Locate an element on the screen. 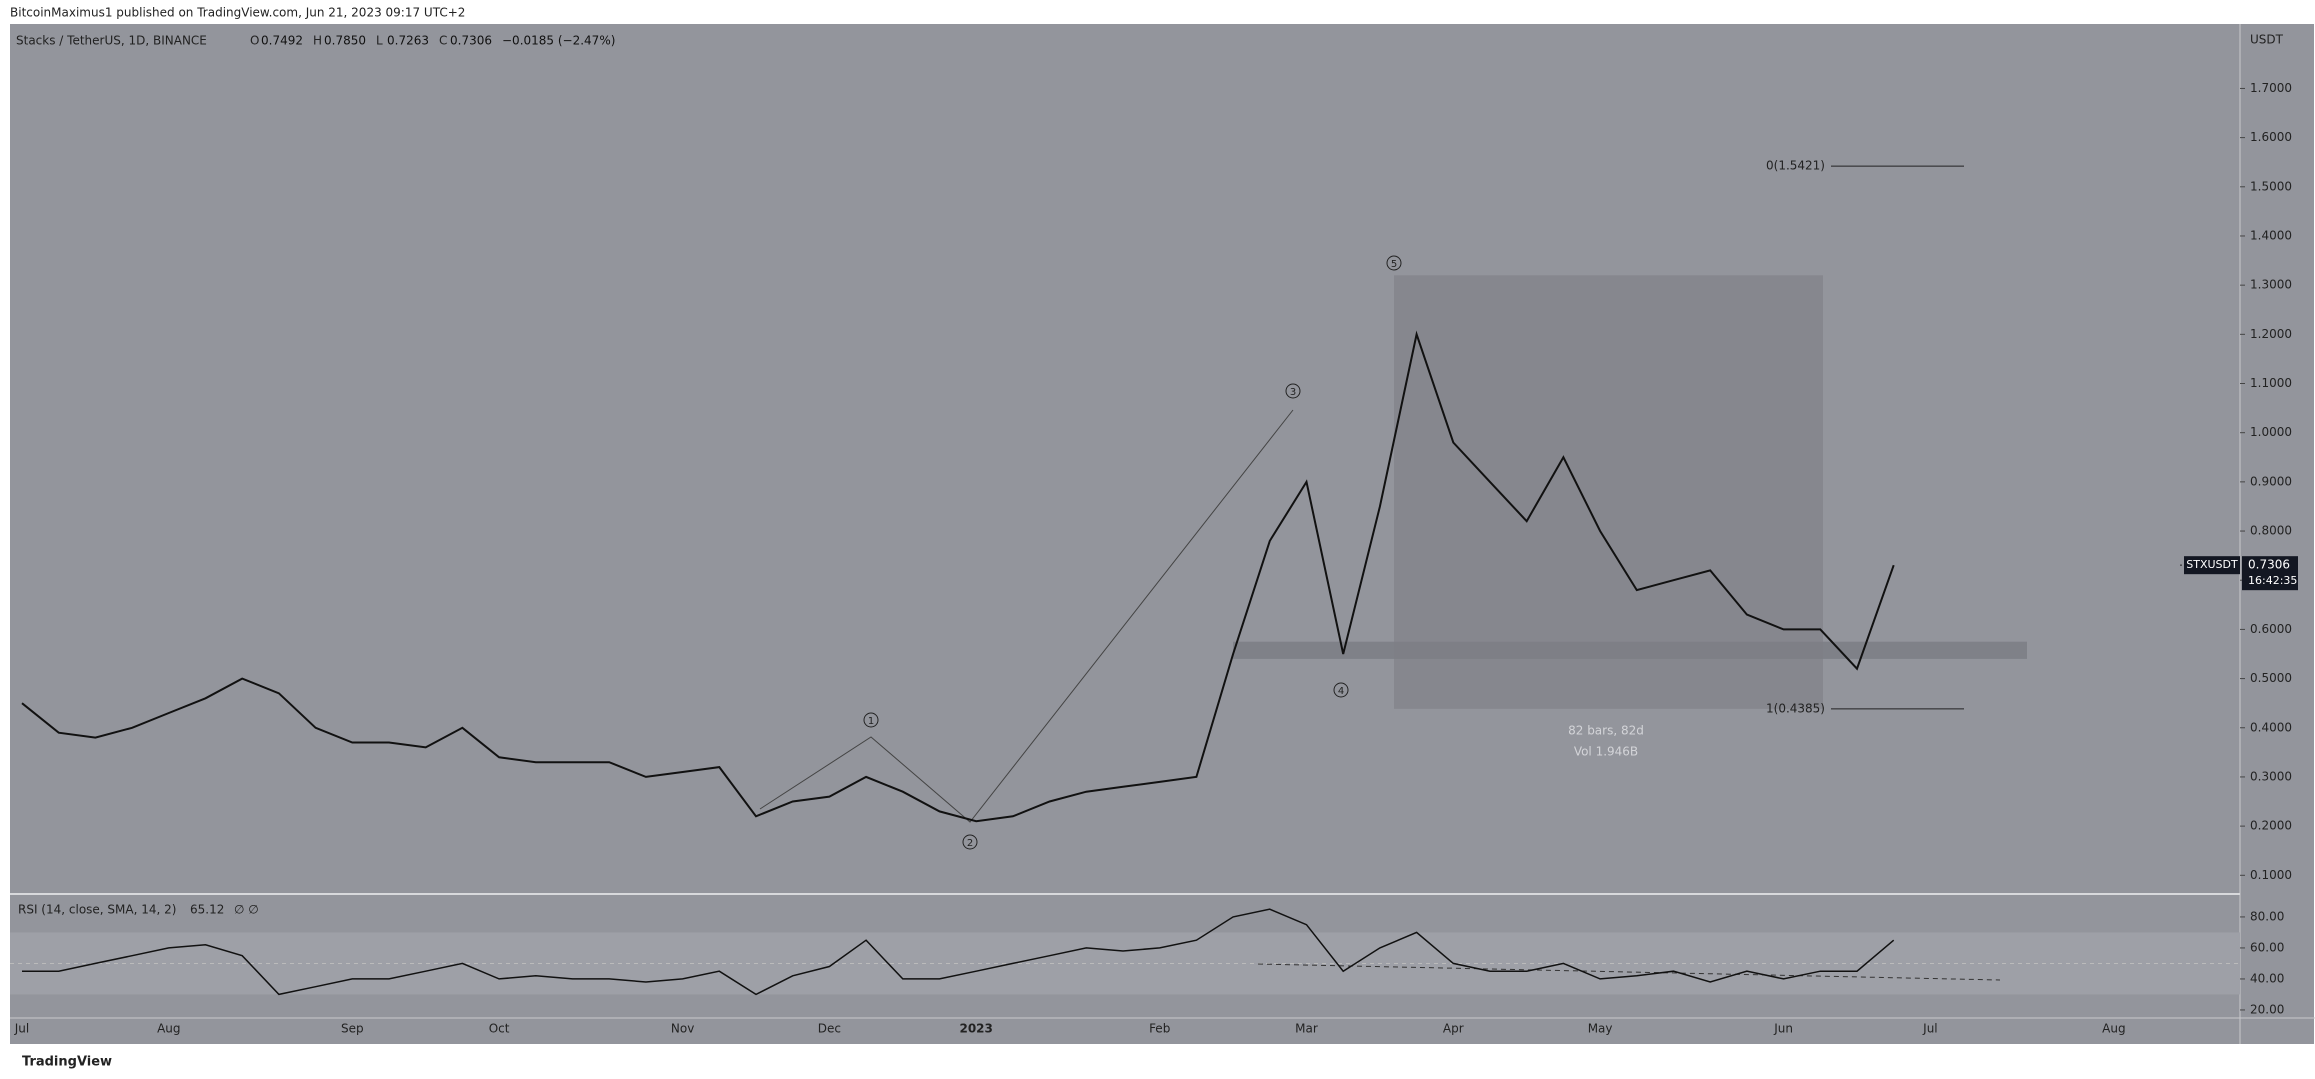  y-tick-label: 0.8000 is located at coordinates (2271, 531).